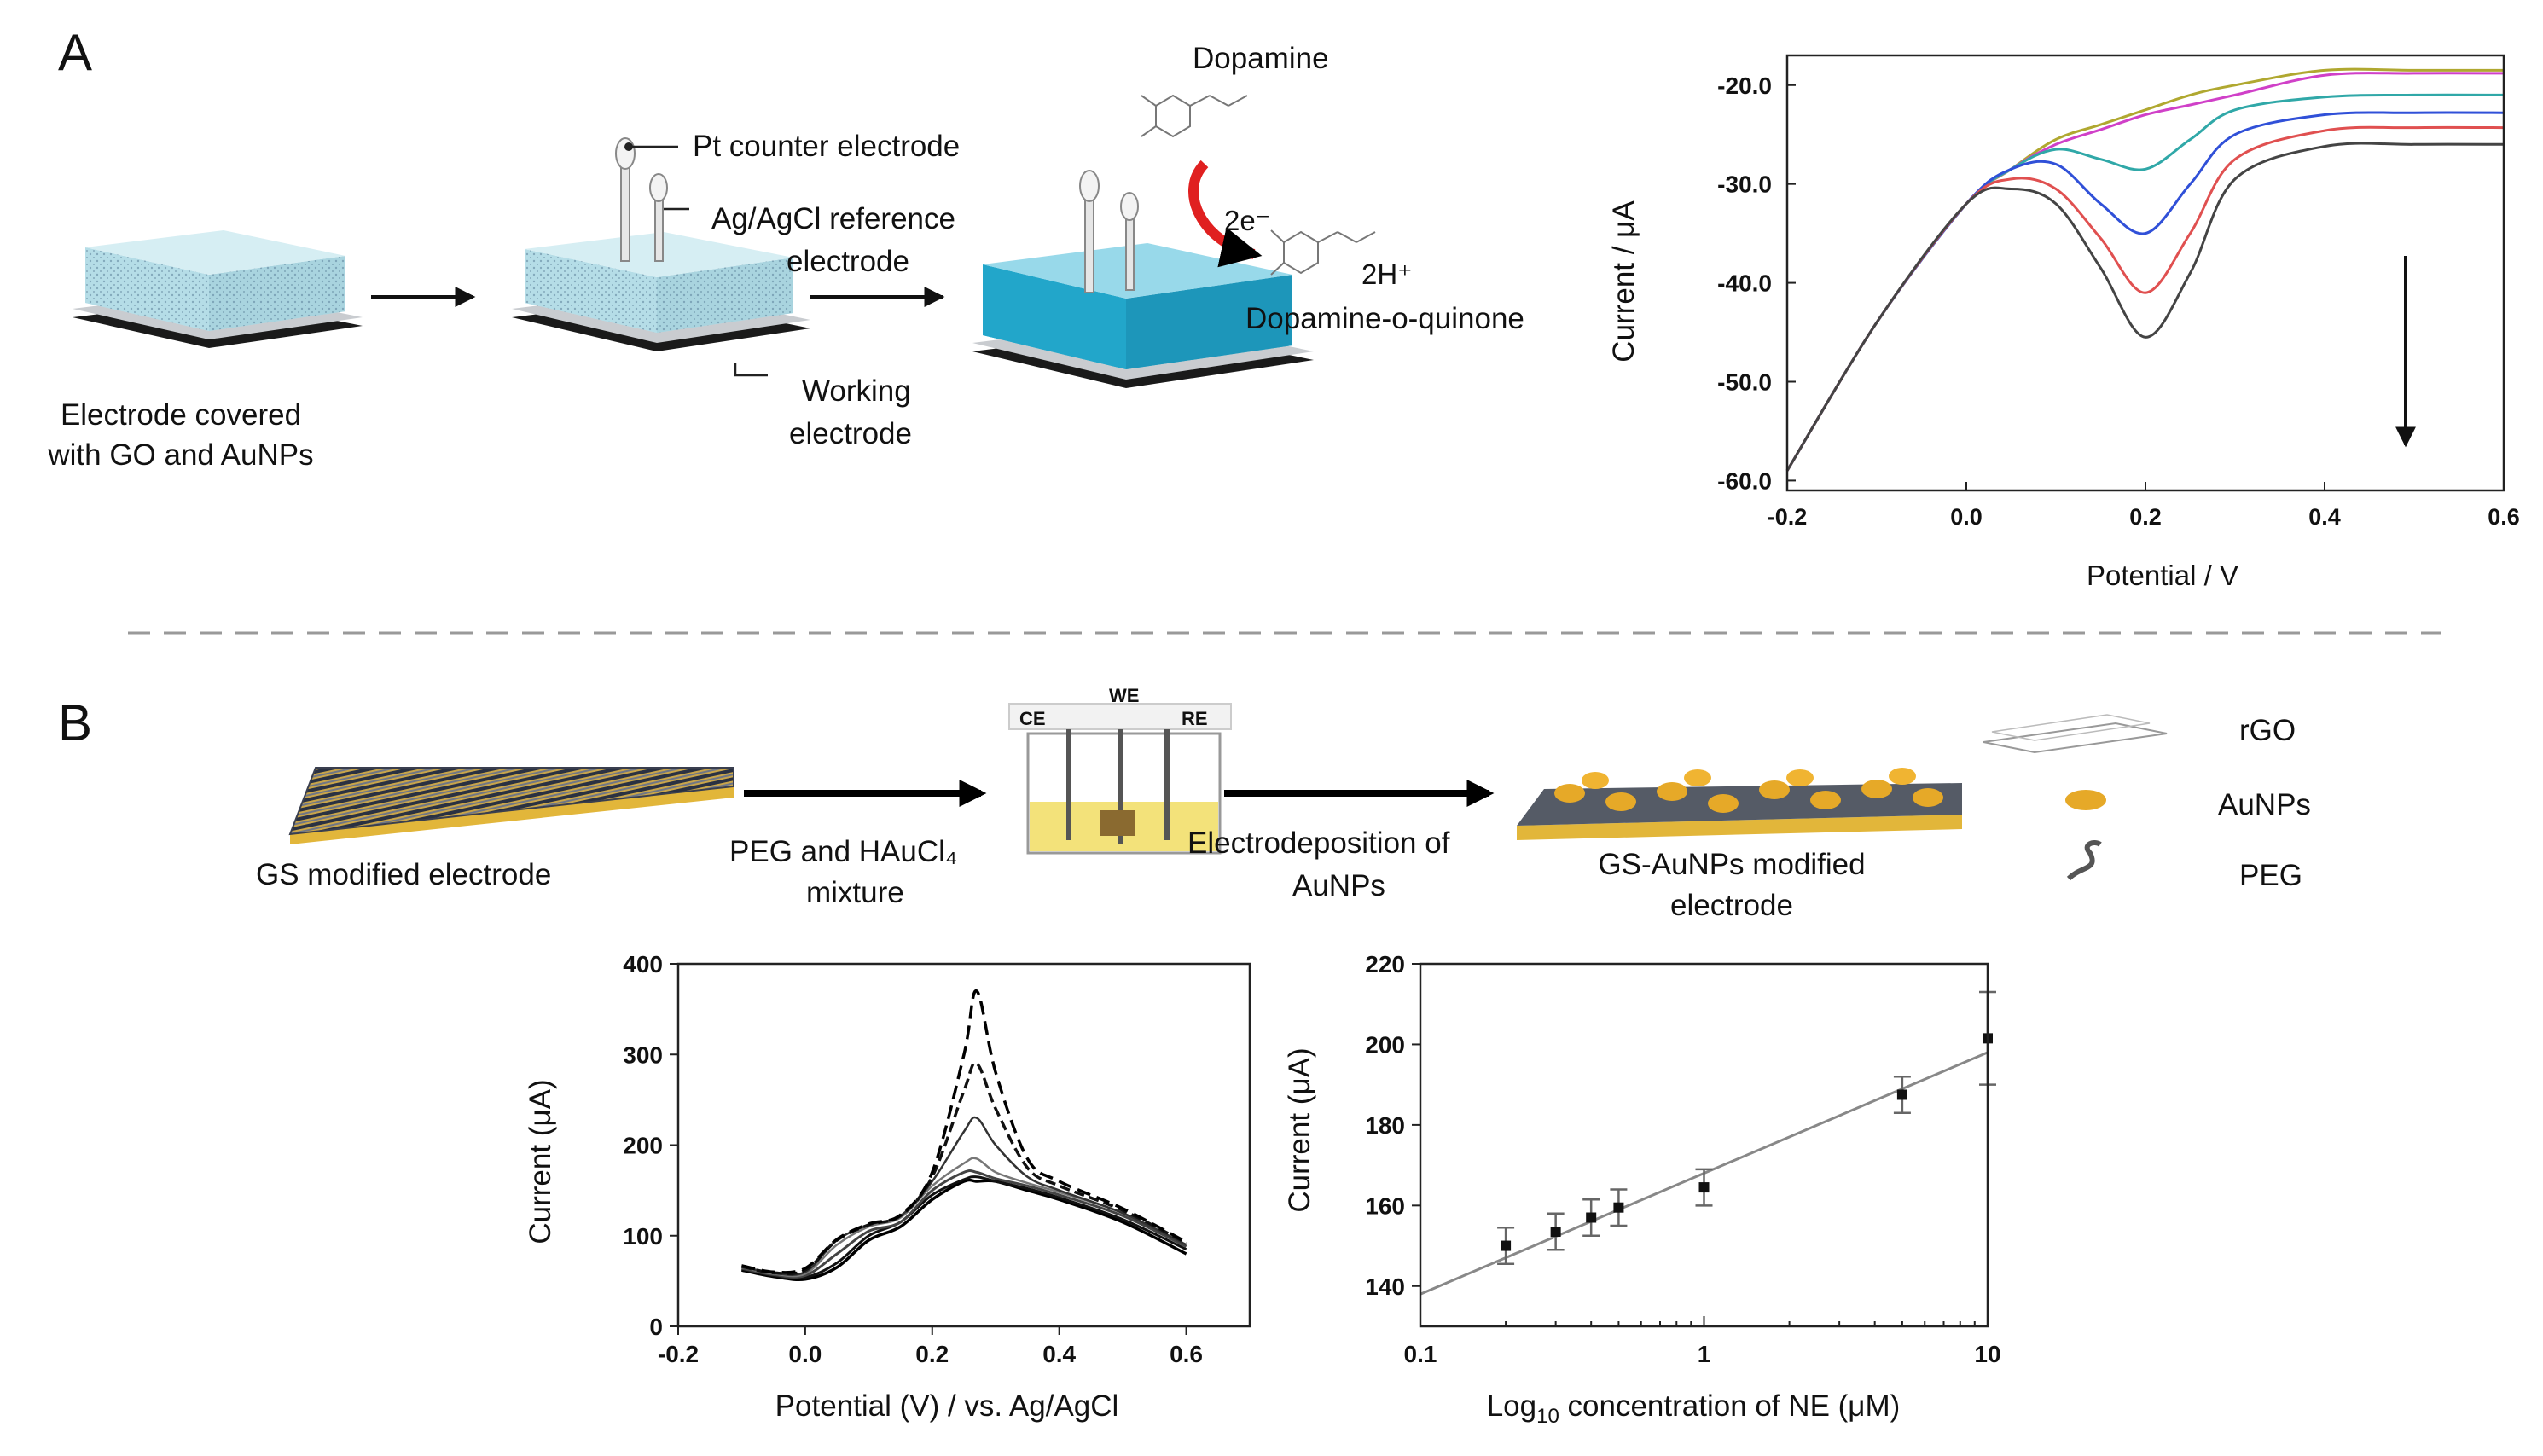 The width and height of the screenshot is (2543, 1456). What do you see at coordinates (656, 1327) in the screenshot?
I see `chart-b-ytick-label: 0` at bounding box center [656, 1327].